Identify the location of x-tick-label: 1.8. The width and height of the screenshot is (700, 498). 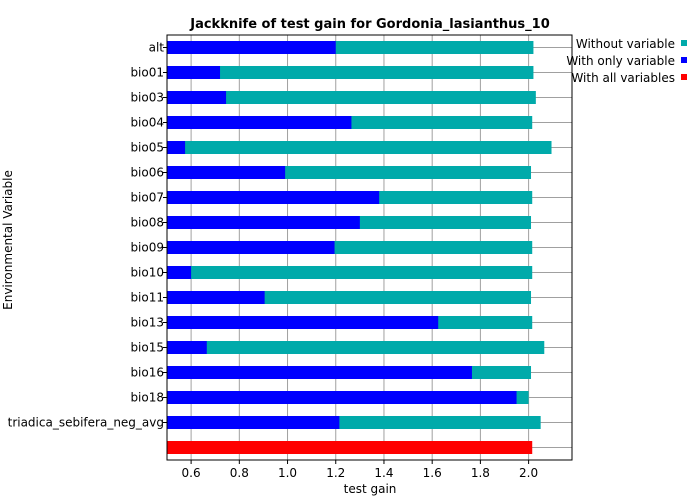
(480, 473).